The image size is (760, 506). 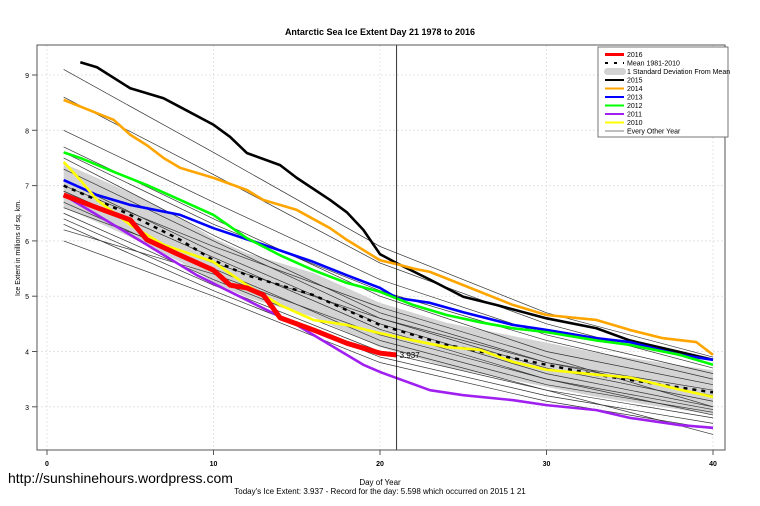 I want to click on y-axis-label: Ice Extent in millions of sq. km., so click(x=18, y=248).